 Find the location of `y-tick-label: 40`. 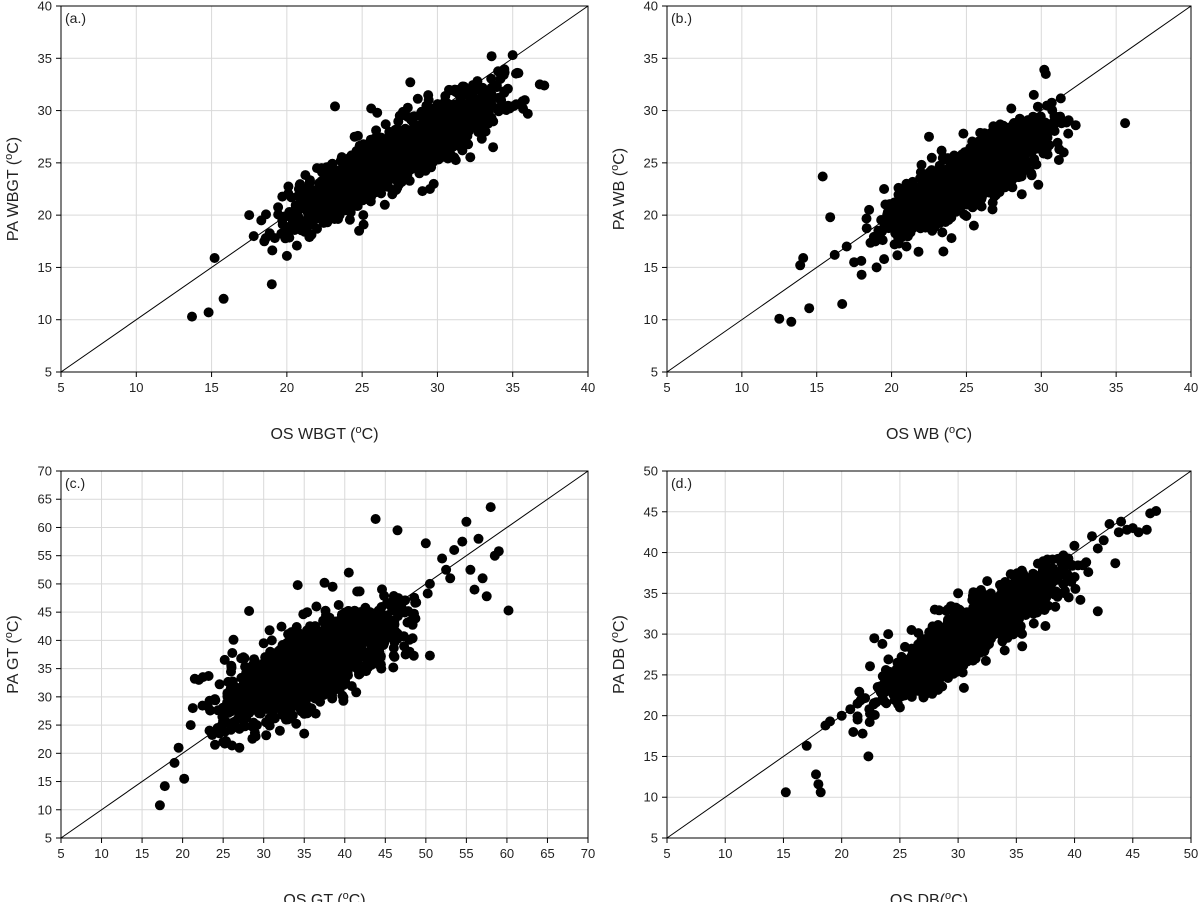

y-tick-label: 40 is located at coordinates (651, 7).